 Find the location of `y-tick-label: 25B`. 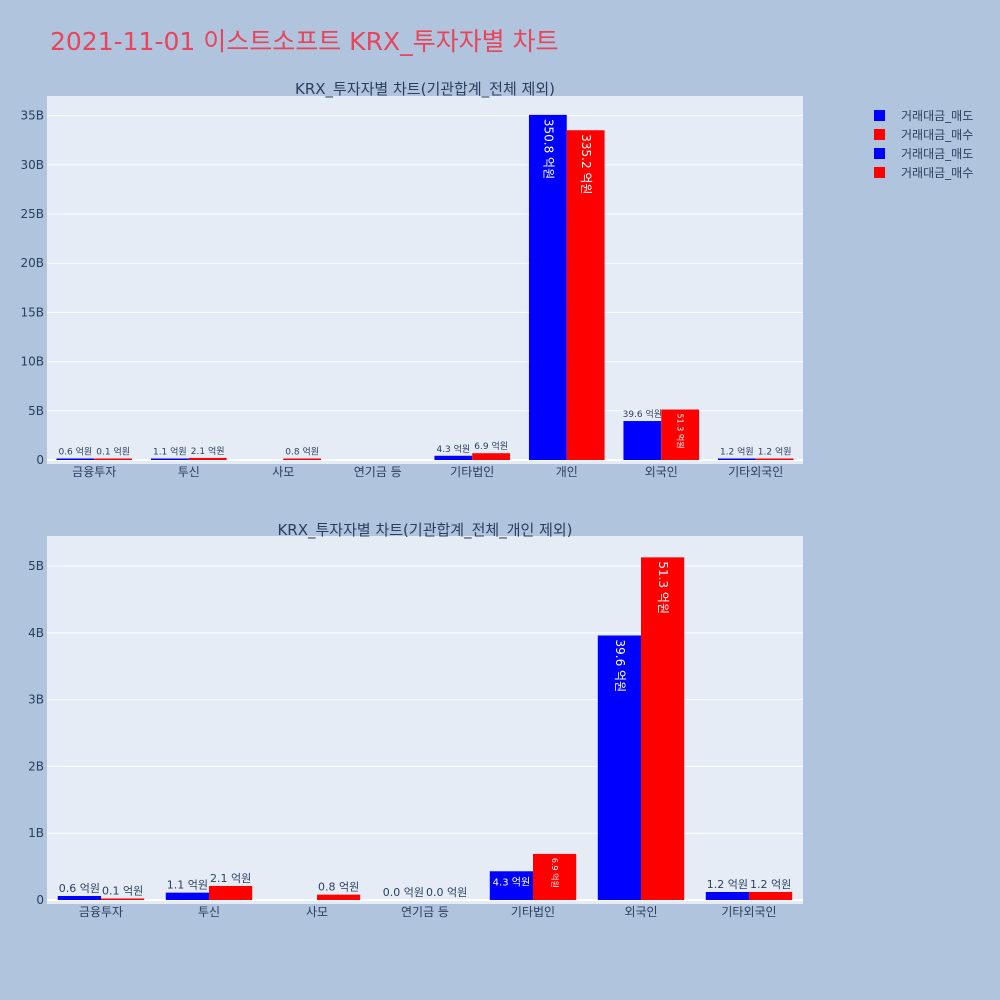

y-tick-label: 25B is located at coordinates (32, 214).